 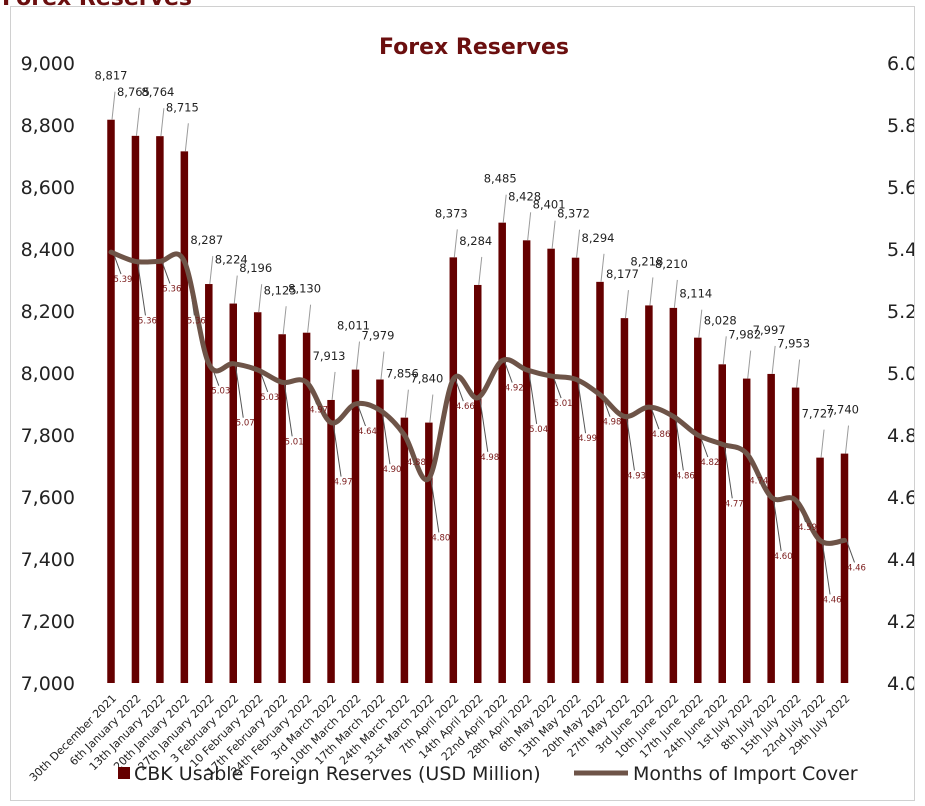 What do you see at coordinates (48, 684) in the screenshot?
I see `y-left-tick-label: 7,000` at bounding box center [48, 684].